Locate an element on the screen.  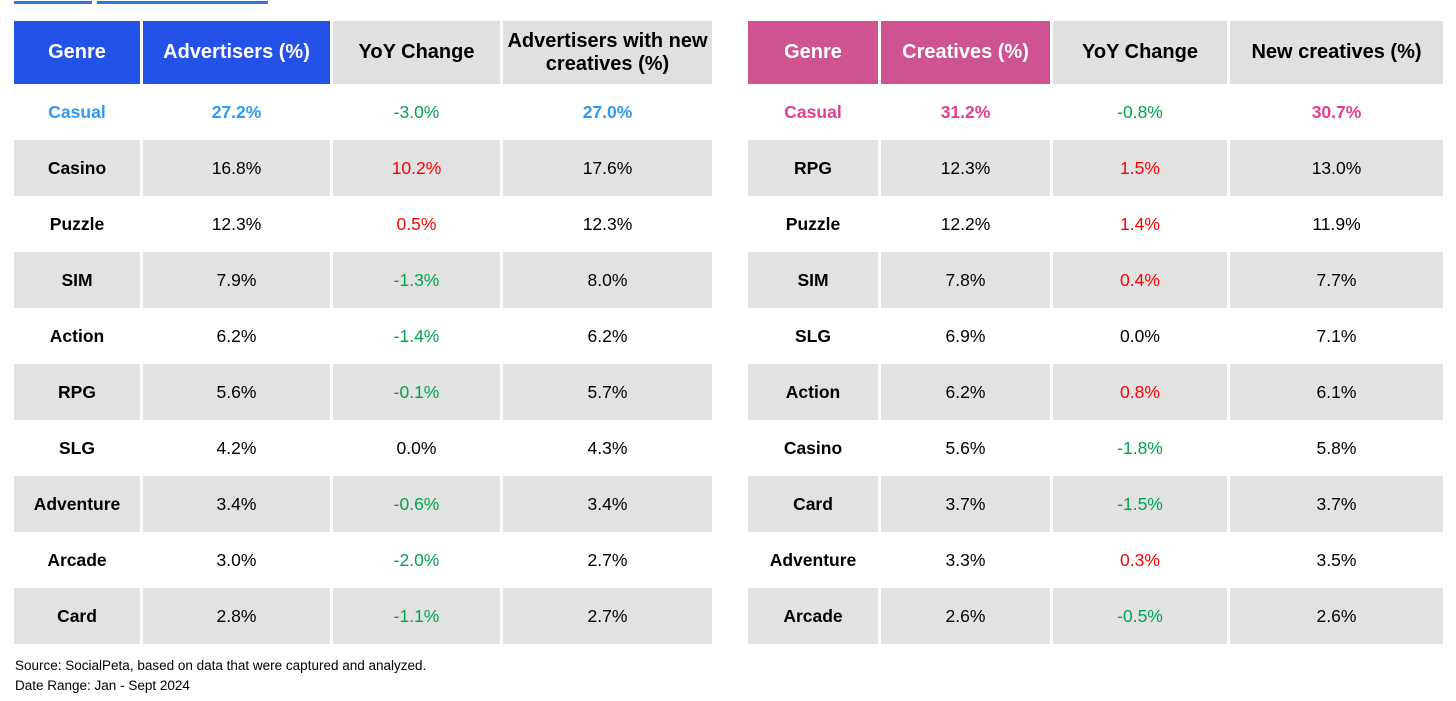
new-creatives-value-cell: 30.7% is located at coordinates (1335, 112).